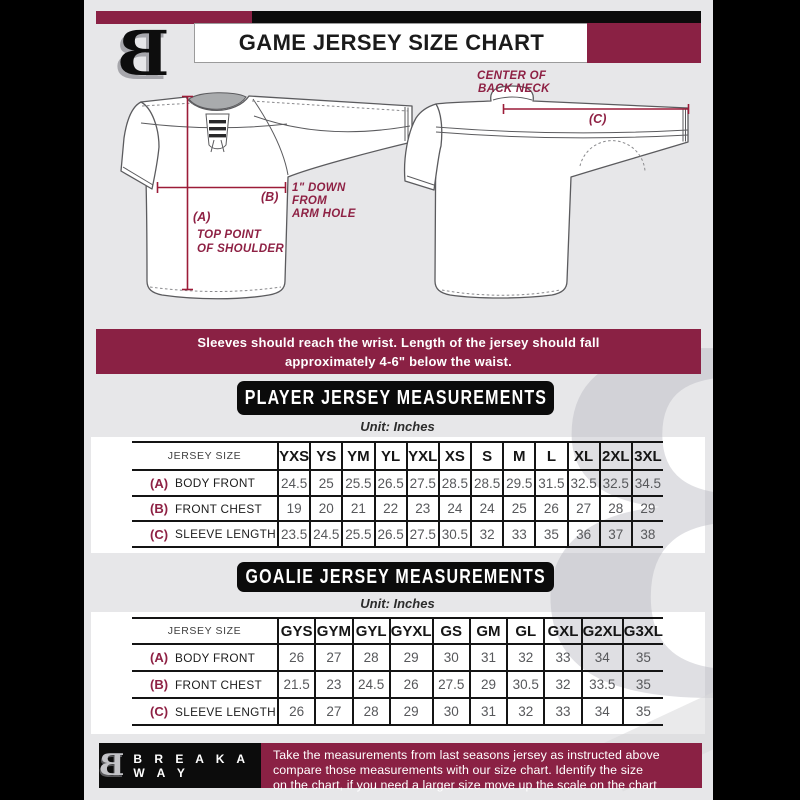 This screenshot has width=800, height=800. Describe the element at coordinates (518, 484) in the screenshot. I see `measurement-value: 29.5` at that location.